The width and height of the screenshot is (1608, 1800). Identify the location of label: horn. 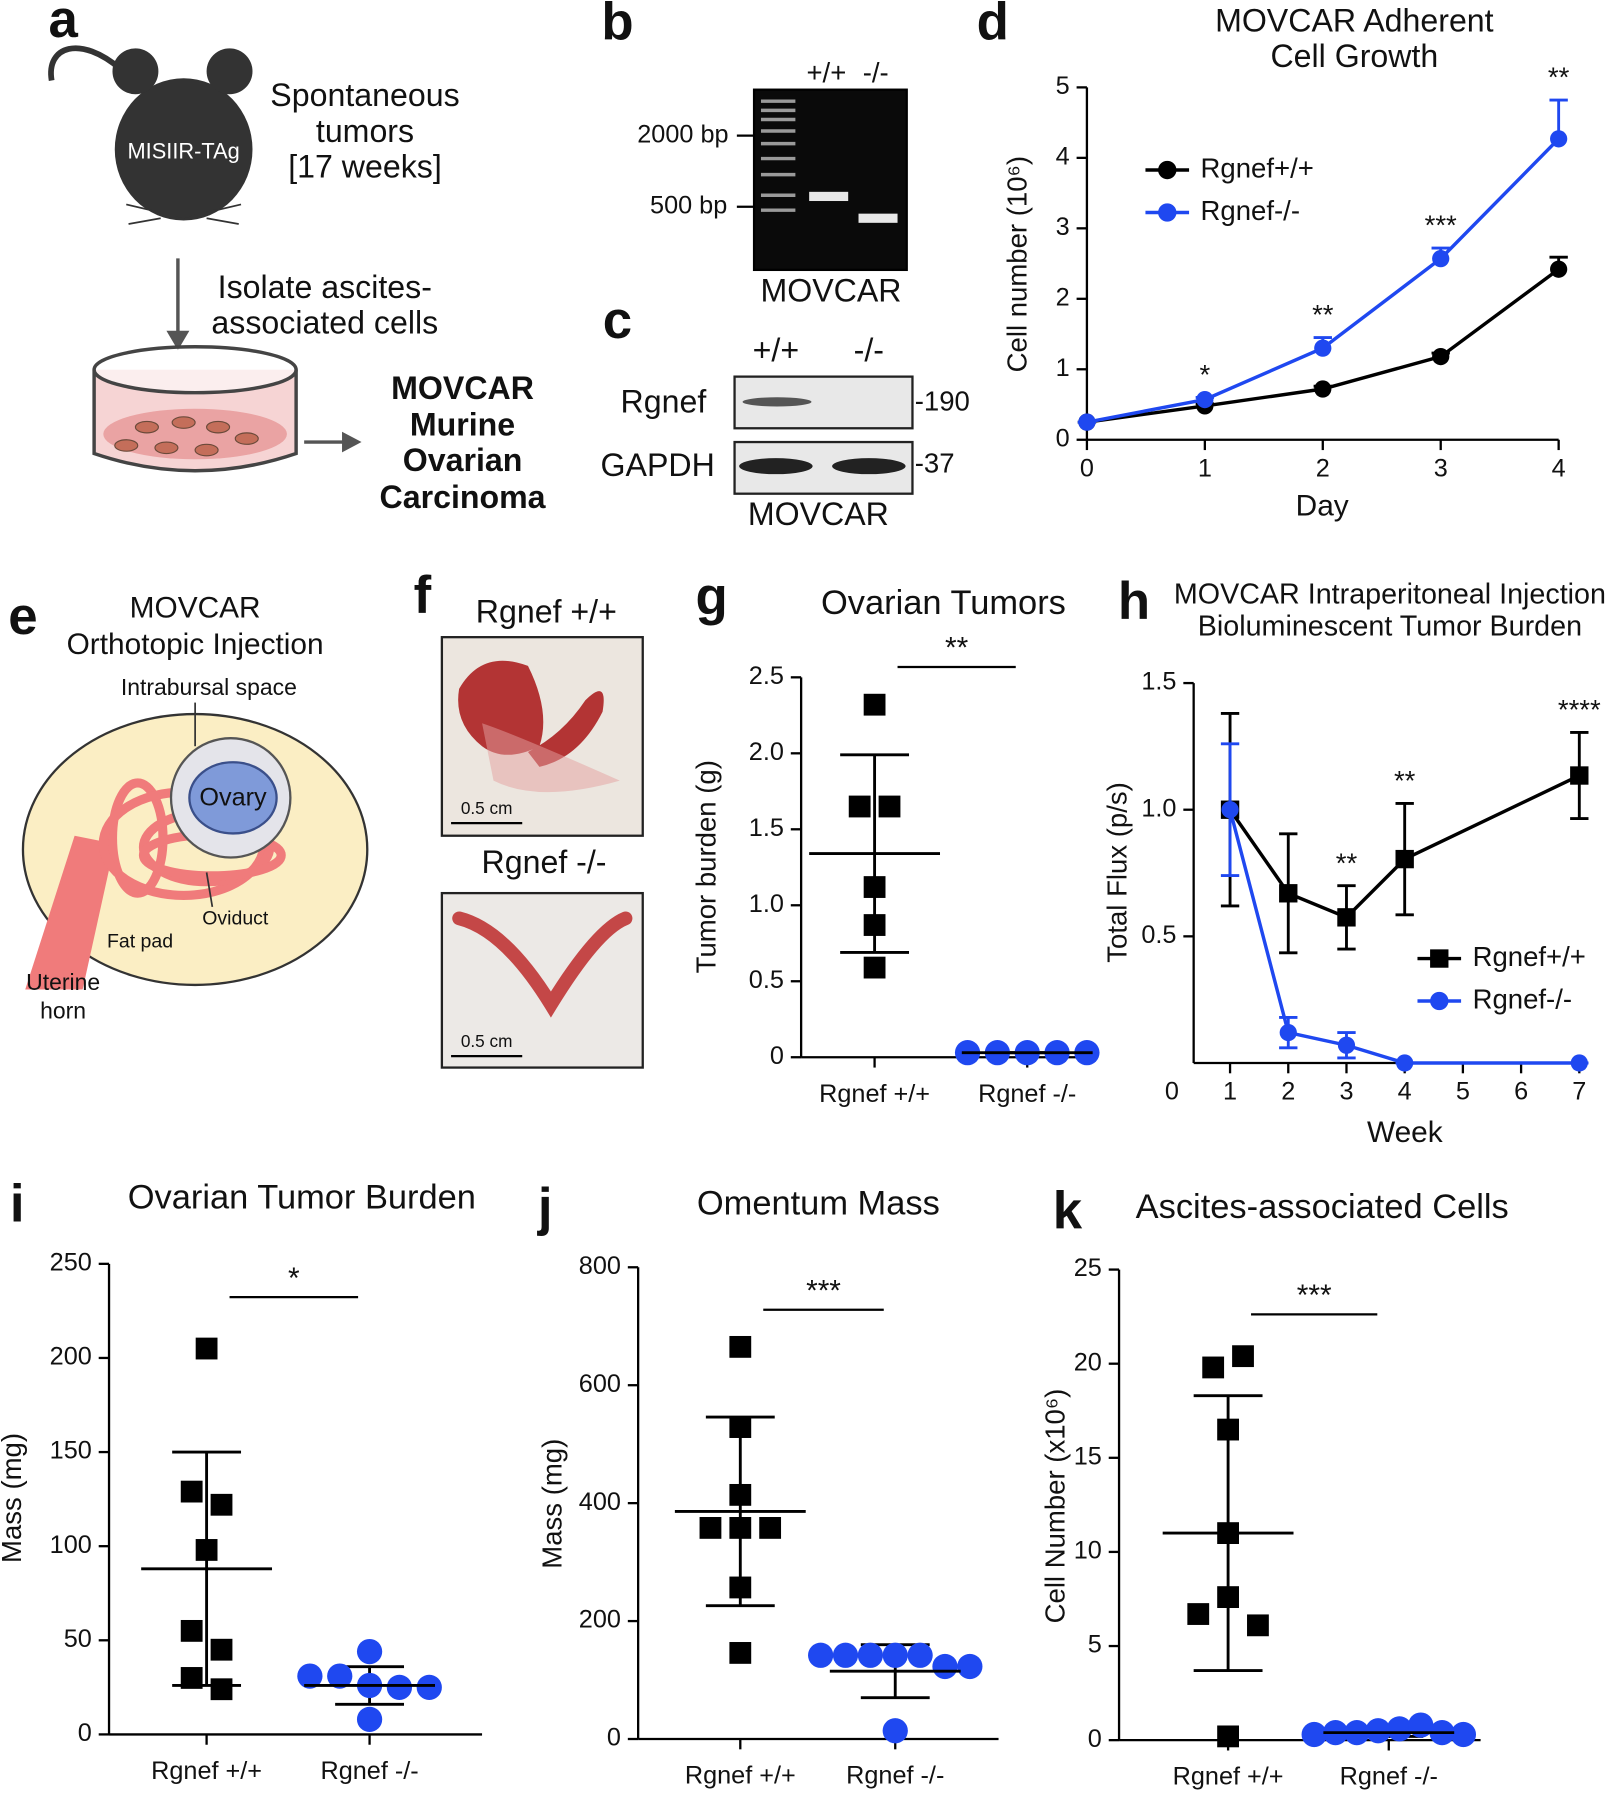
(63, 1011).